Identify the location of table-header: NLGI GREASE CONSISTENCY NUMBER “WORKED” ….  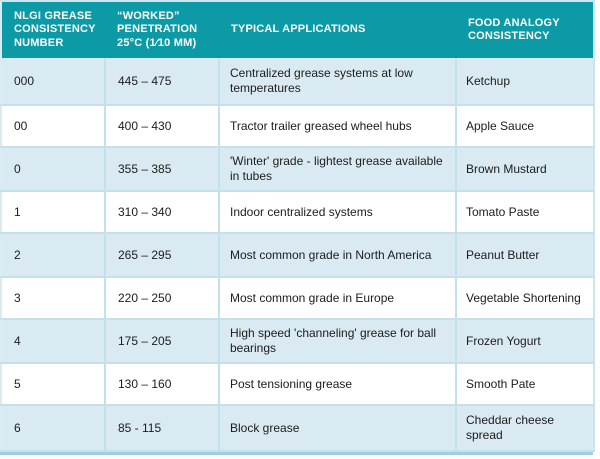
(297, 29).